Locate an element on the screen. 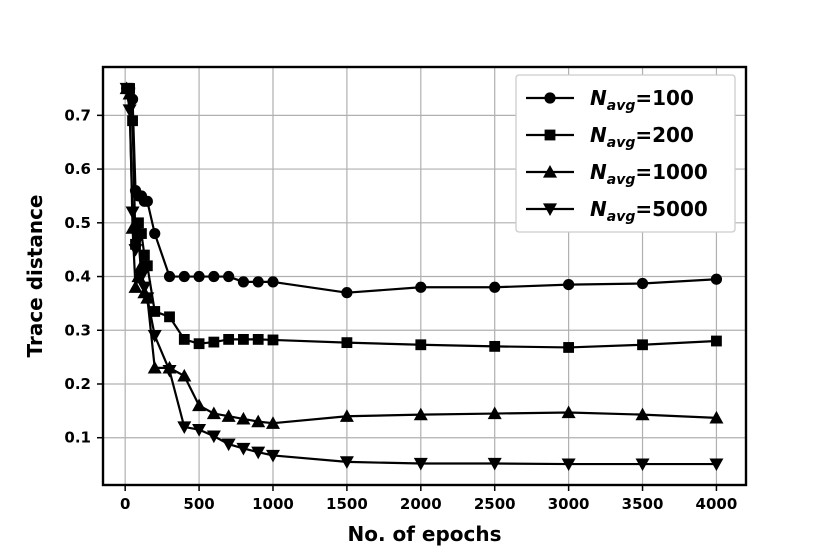 The height and width of the screenshot is (554, 830). legend-item: Navg=200 is located at coordinates (610, 137).